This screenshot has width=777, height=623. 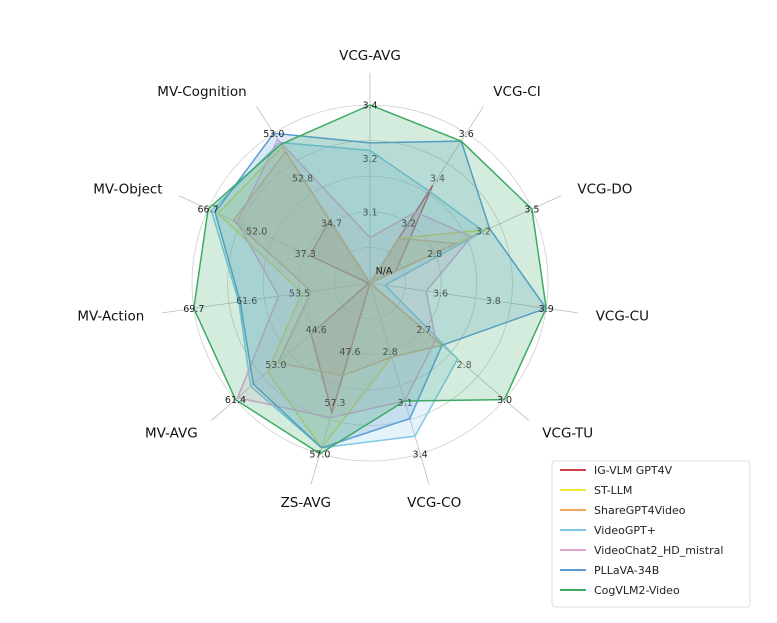 What do you see at coordinates (305, 254) in the screenshot?
I see `tick-label-mv-object-1: 37.3` at bounding box center [305, 254].